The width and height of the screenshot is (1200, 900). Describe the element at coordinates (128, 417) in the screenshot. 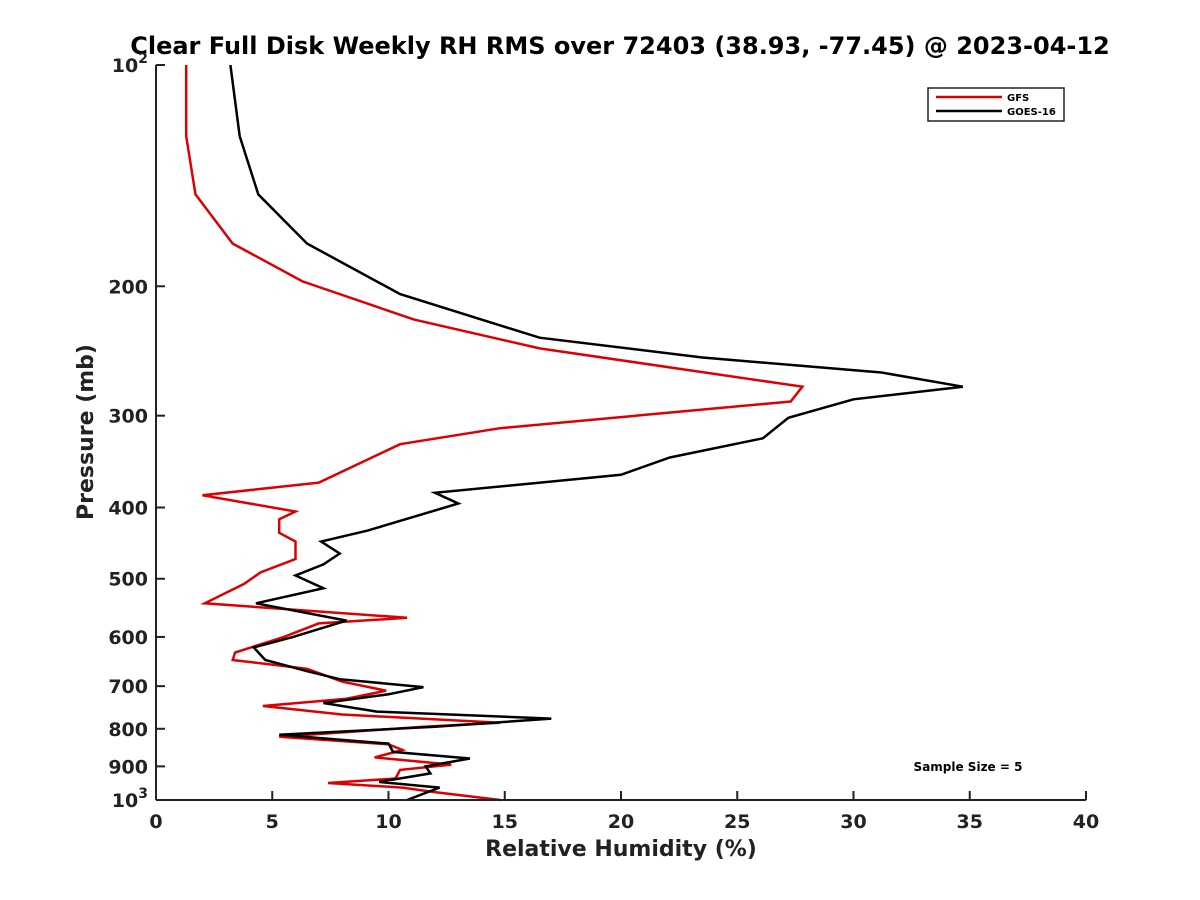

I see `y-tick-label: 300` at that location.